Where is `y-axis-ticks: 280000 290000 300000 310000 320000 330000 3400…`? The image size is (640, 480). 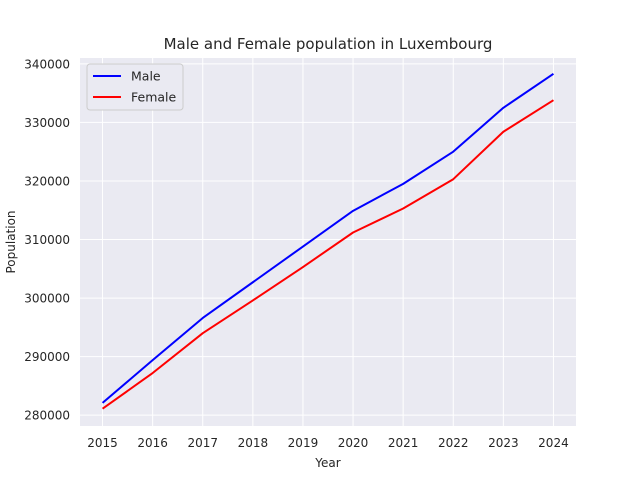 y-axis-ticks: 280000 290000 300000 310000 320000 330000 3400… is located at coordinates (47, 239).